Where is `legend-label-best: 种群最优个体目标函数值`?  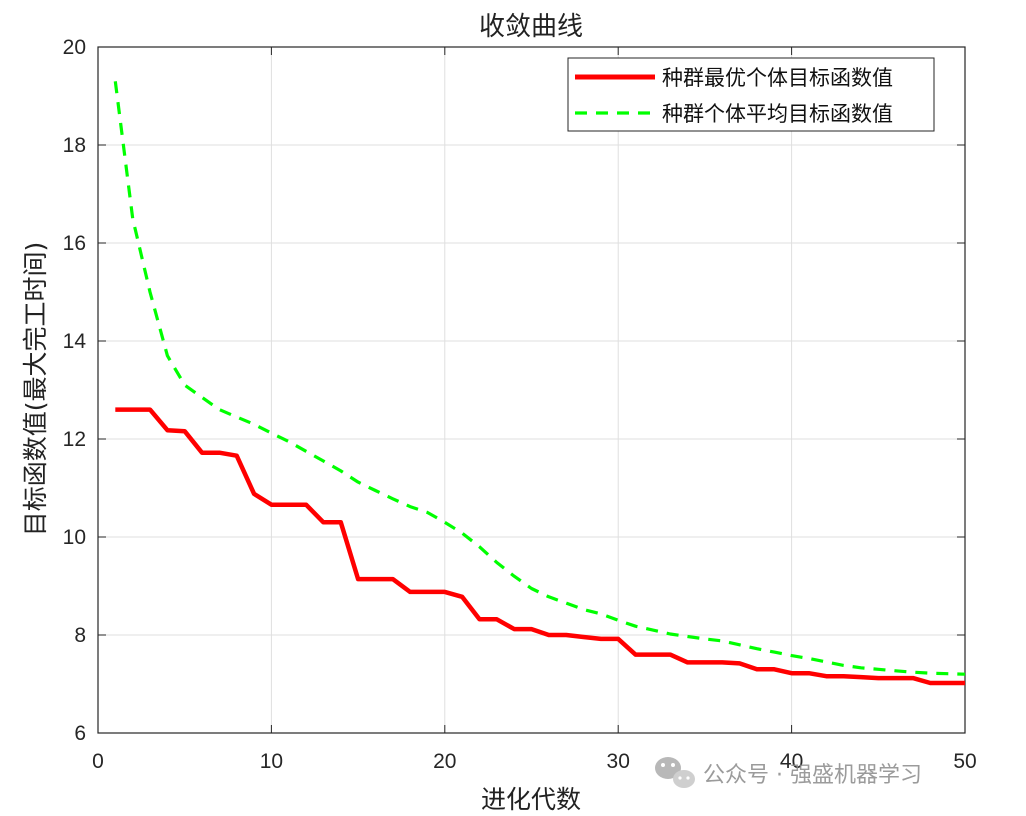 legend-label-best: 种群最优个体目标函数值 is located at coordinates (777, 78).